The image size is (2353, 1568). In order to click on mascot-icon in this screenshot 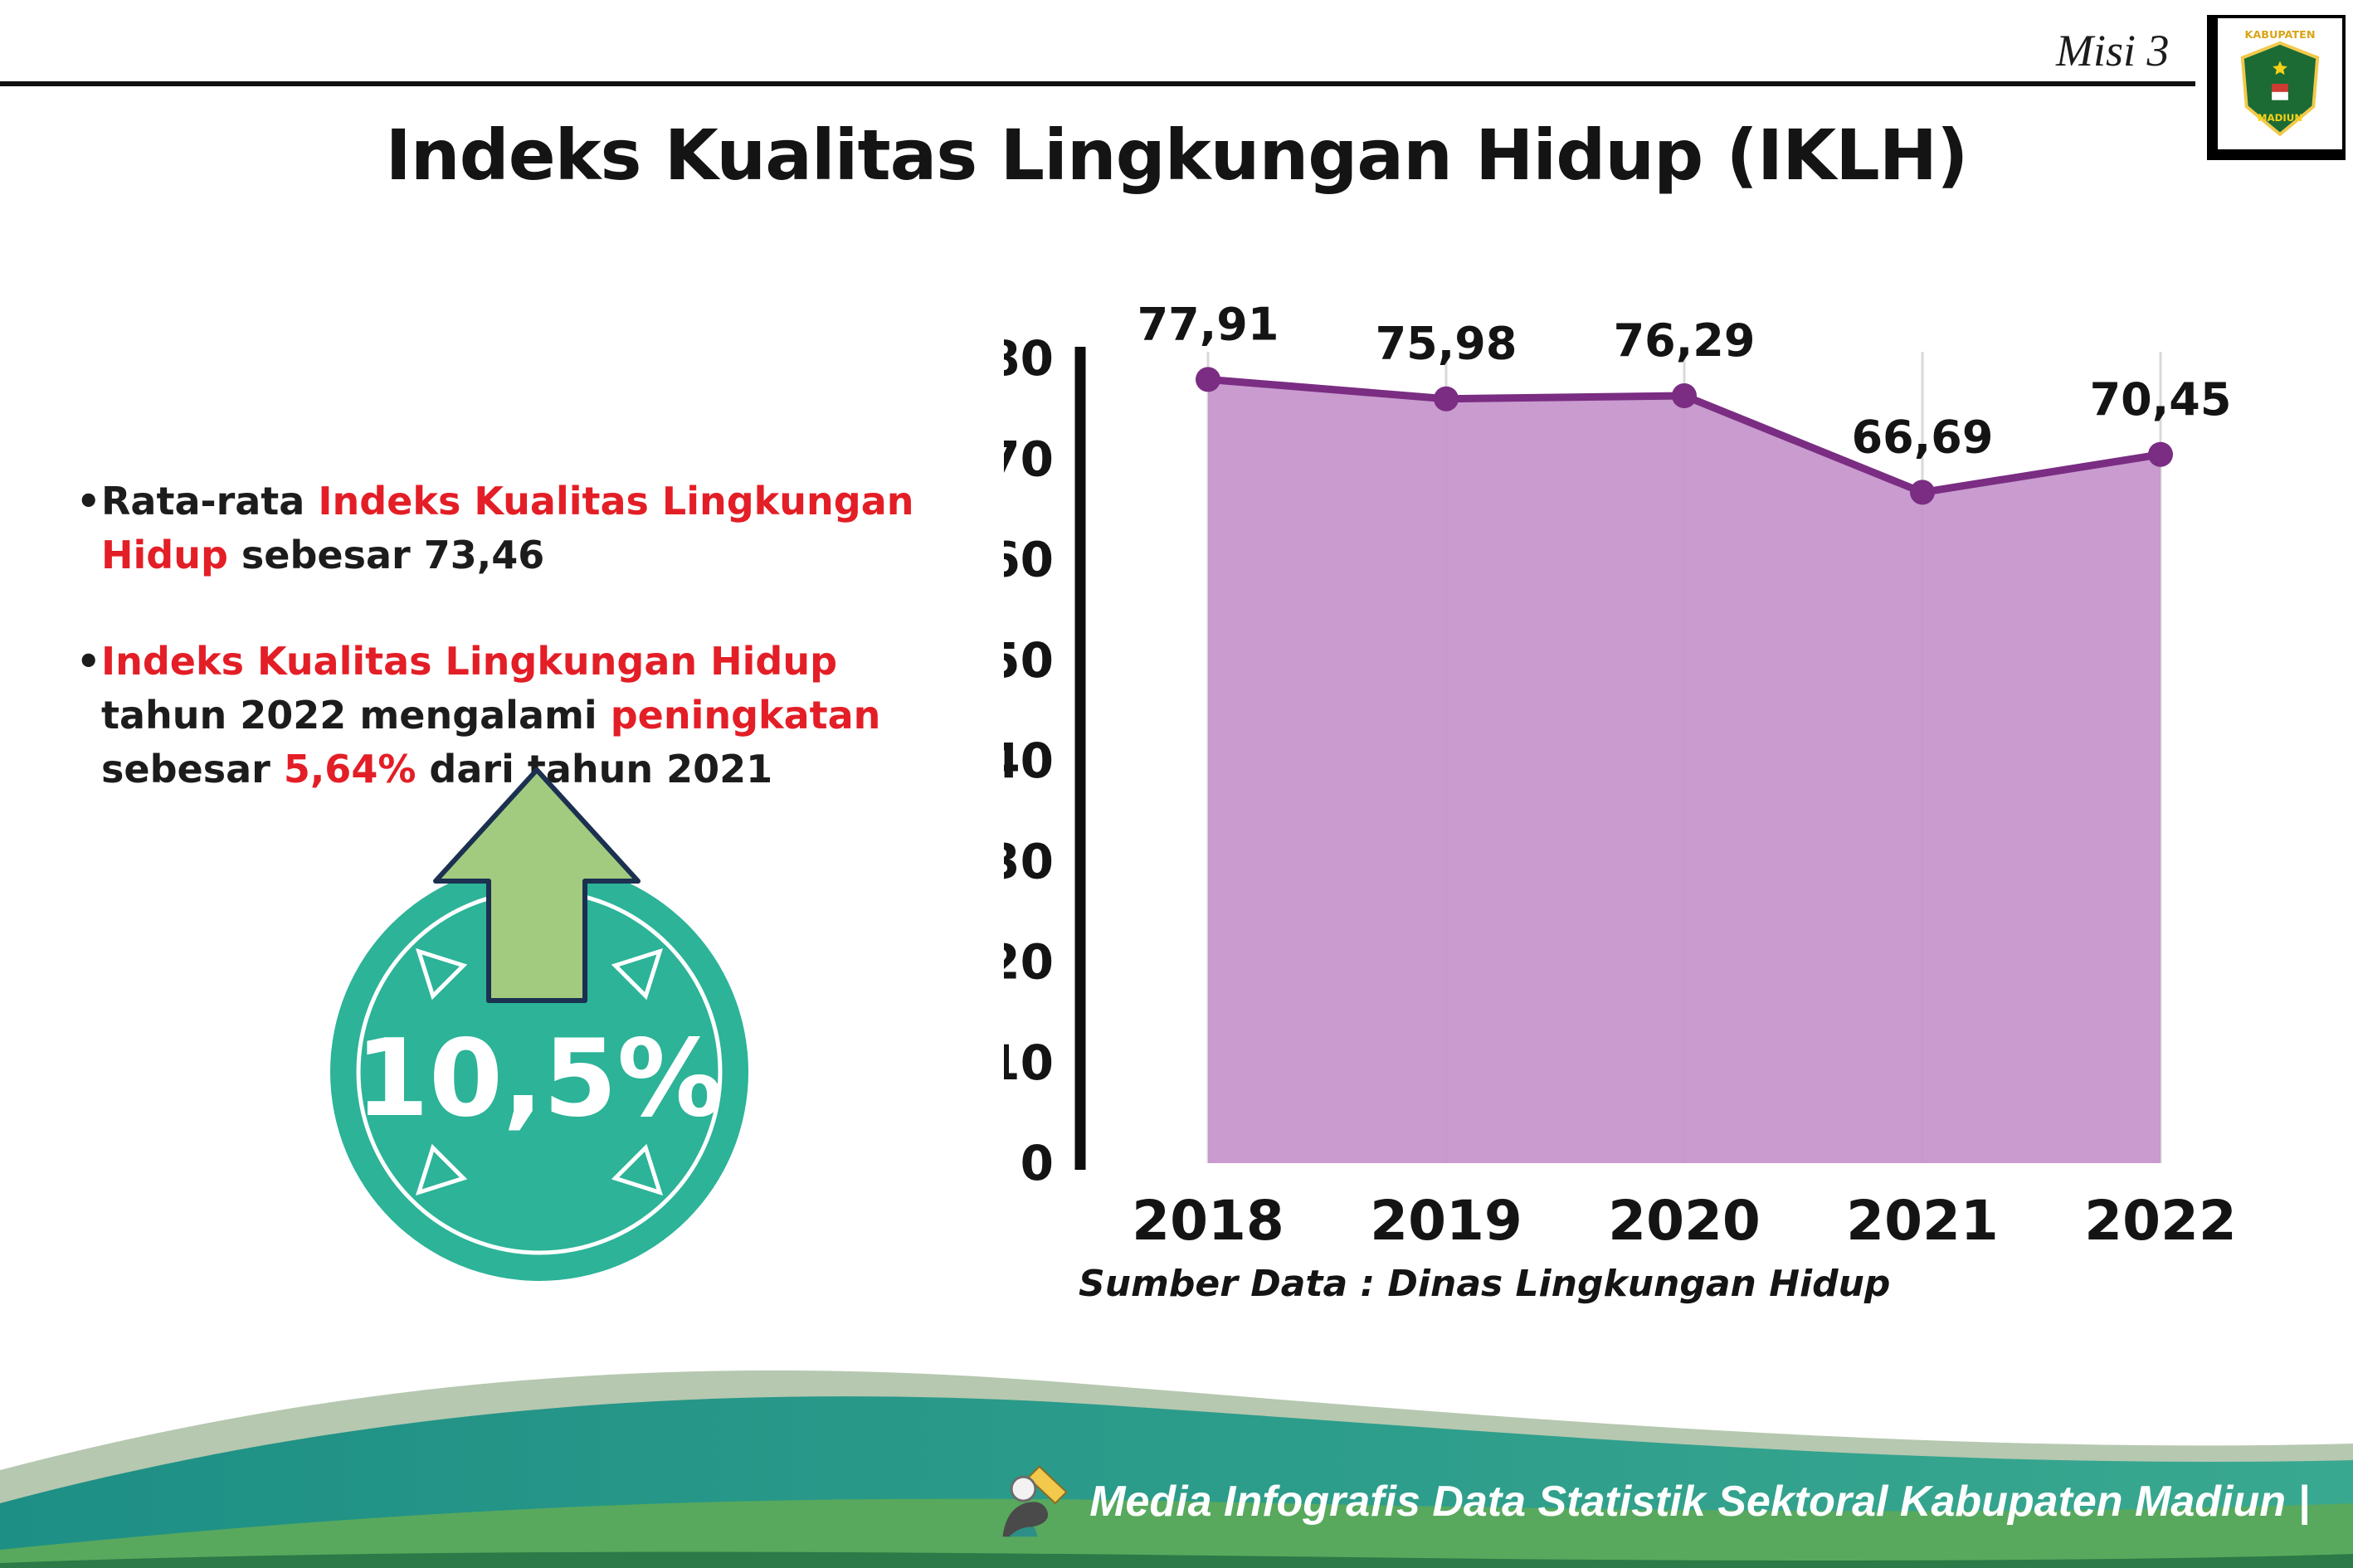, I will do `click(1035, 1501)`.